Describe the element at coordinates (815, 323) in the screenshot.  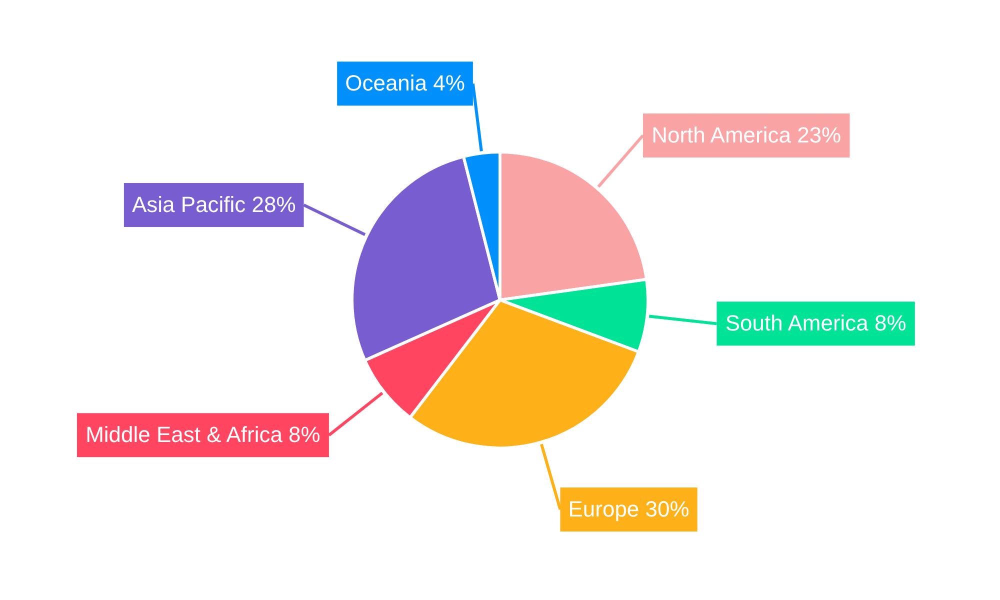
I see `slice-label: South America 8%` at that location.